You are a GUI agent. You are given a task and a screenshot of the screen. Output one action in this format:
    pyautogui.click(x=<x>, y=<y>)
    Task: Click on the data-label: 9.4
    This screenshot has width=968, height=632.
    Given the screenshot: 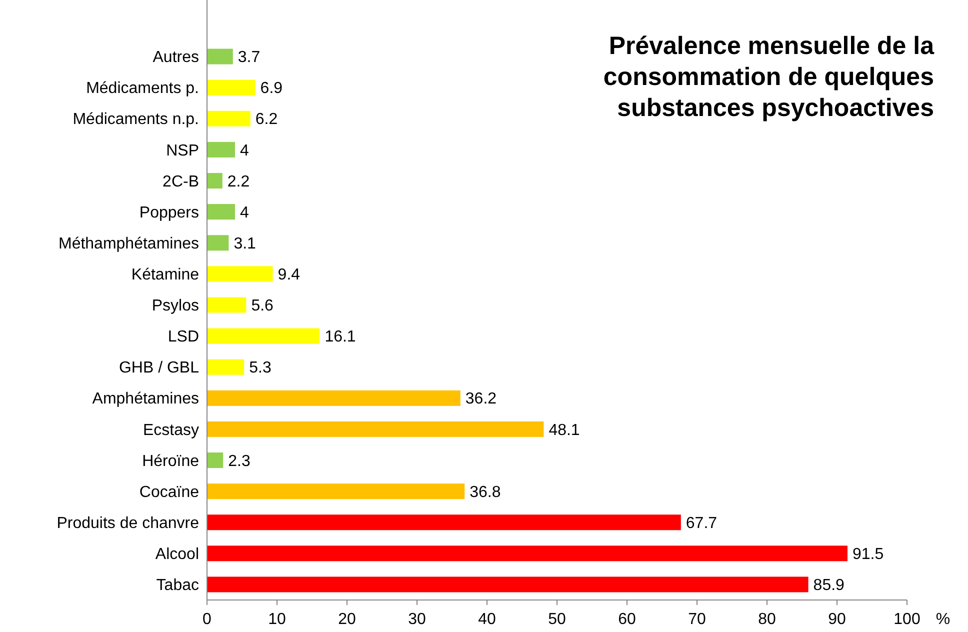 What is the action you would take?
    pyautogui.click(x=289, y=275)
    